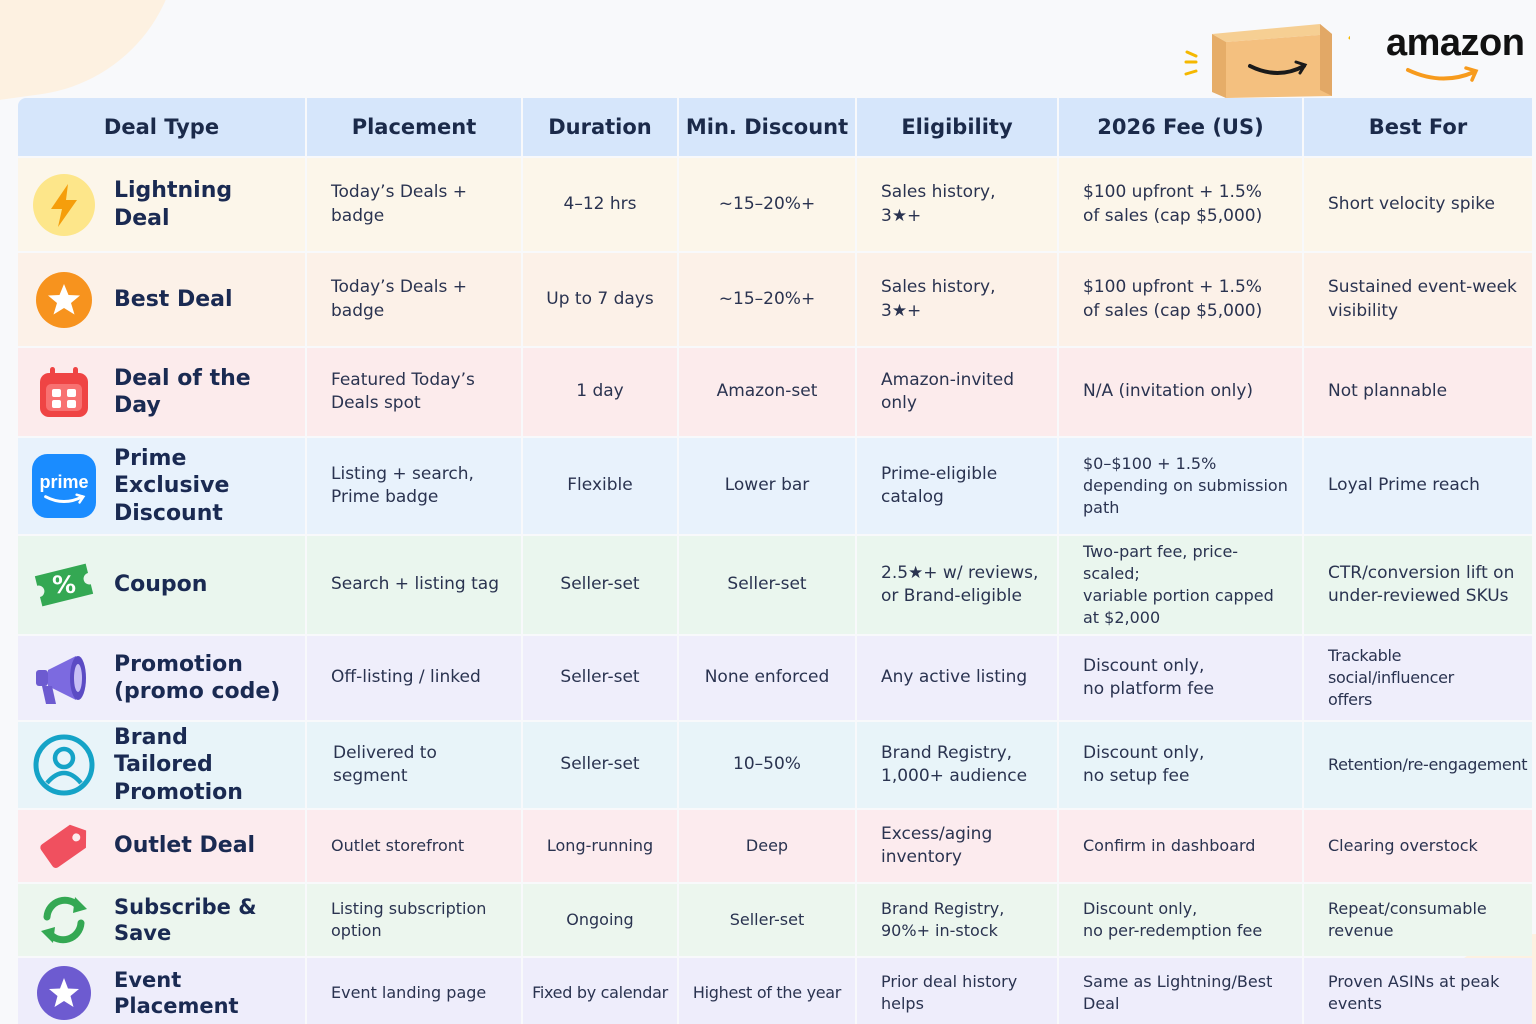 Image resolution: width=1536 pixels, height=1024 pixels. What do you see at coordinates (1180, 392) in the screenshot?
I see `fee-cell: N/A (invitation only)` at bounding box center [1180, 392].